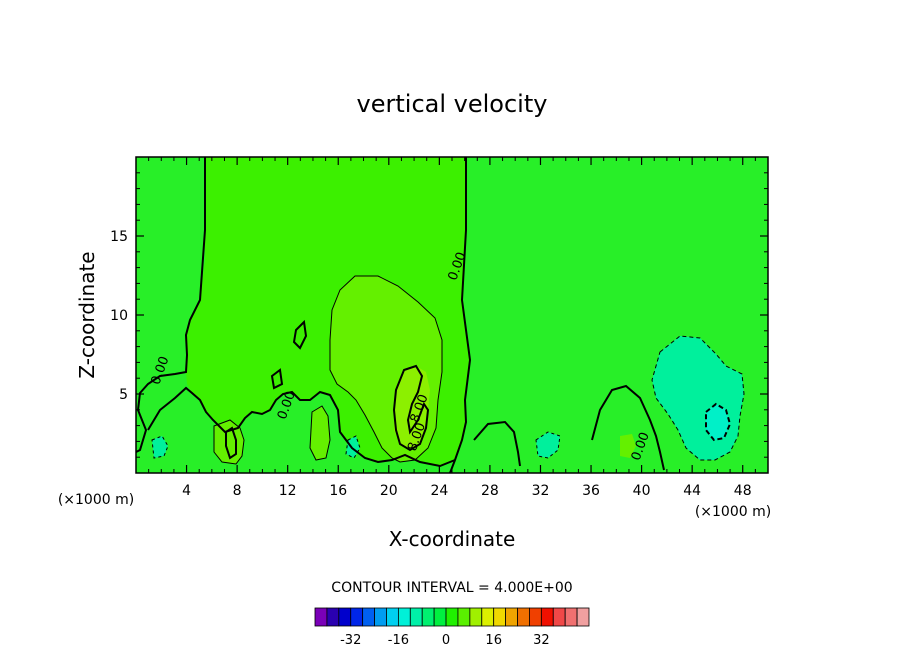  I want to click on contour-4-updraft, so click(386, 369).